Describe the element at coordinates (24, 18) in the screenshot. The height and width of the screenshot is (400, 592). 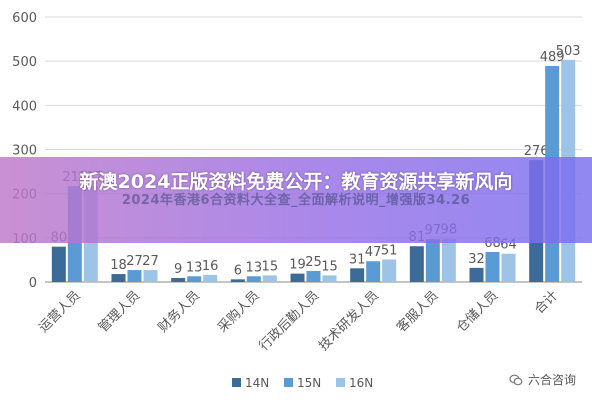
I see `y-tick-label: 600` at that location.